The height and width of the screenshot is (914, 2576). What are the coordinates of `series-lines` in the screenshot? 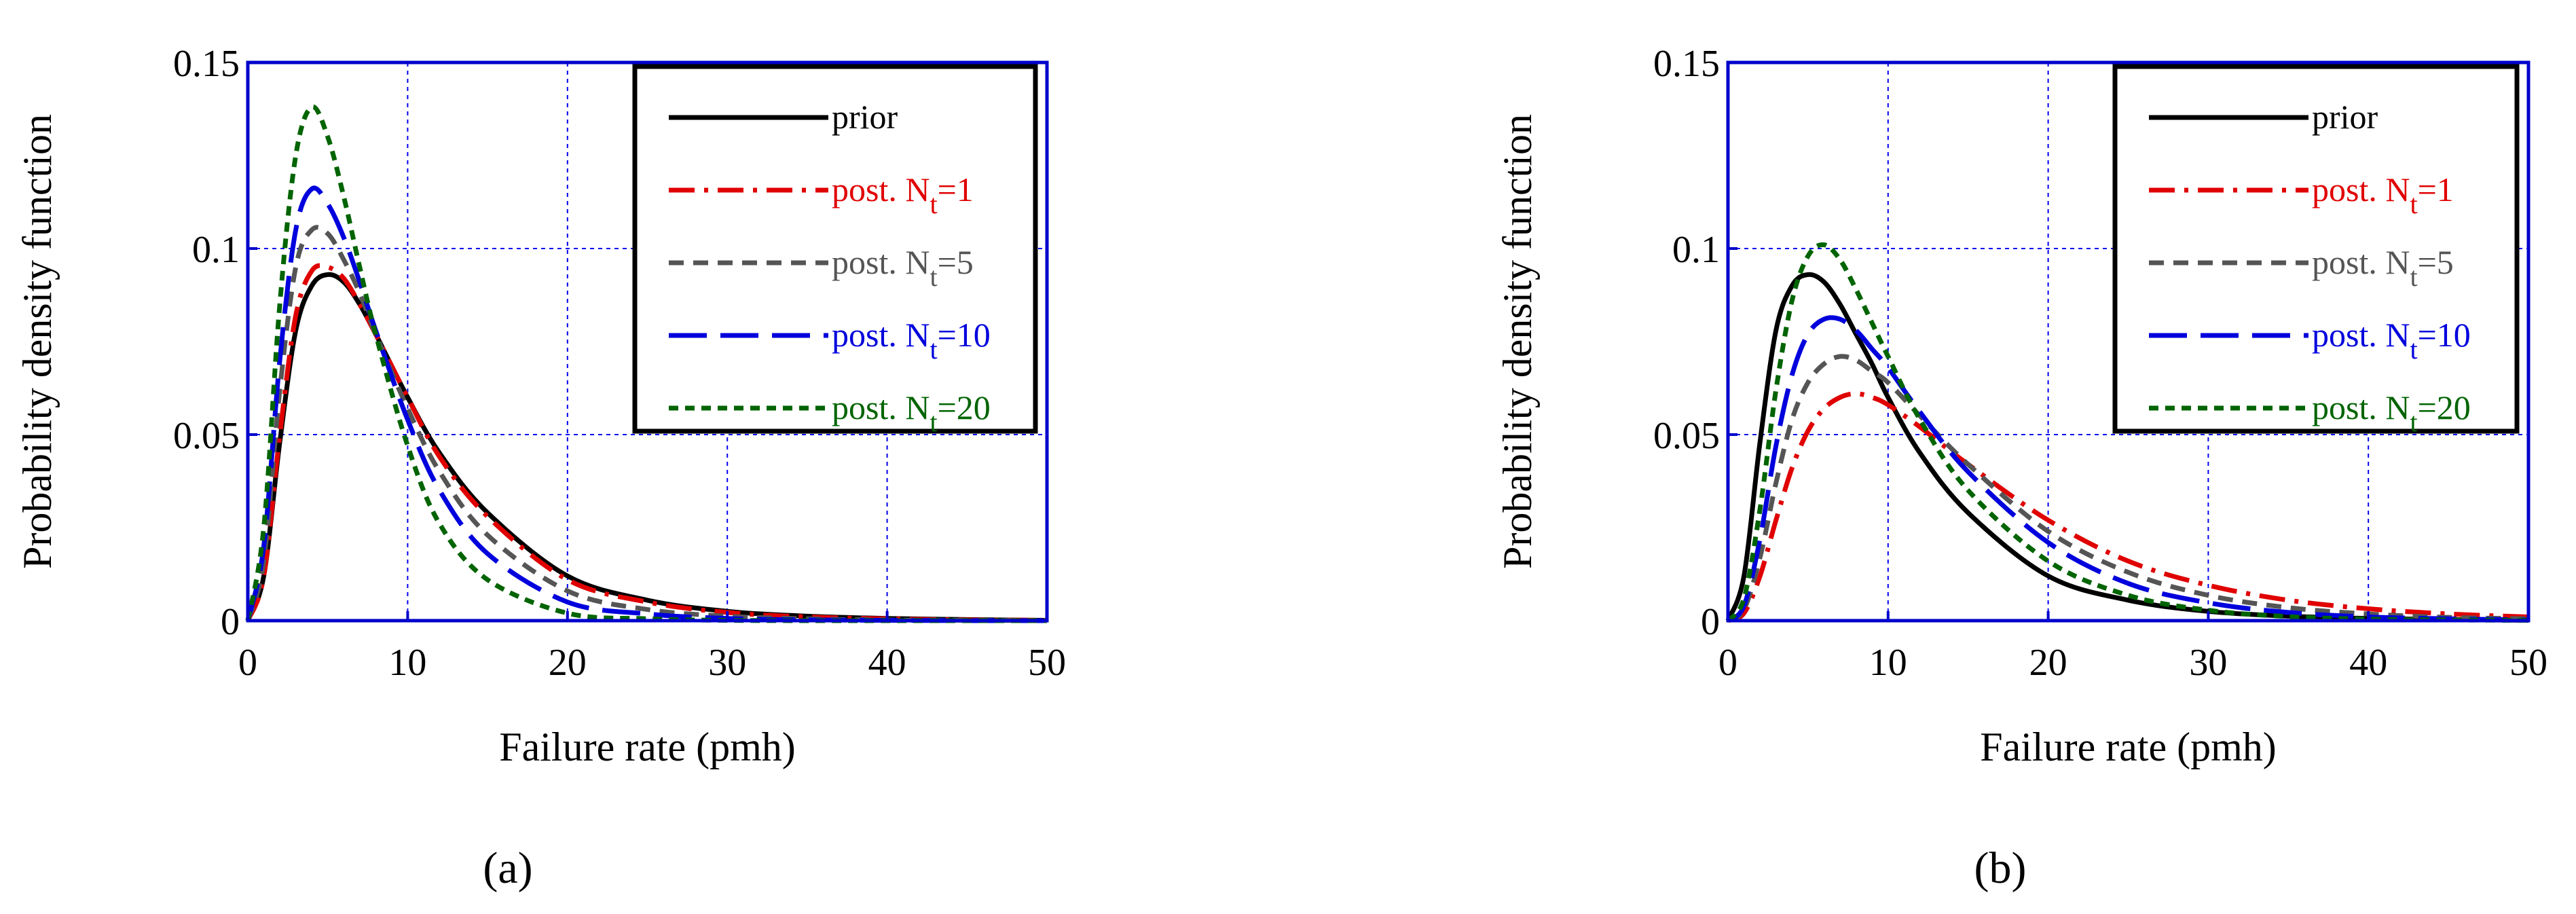 It's located at (2127, 432).